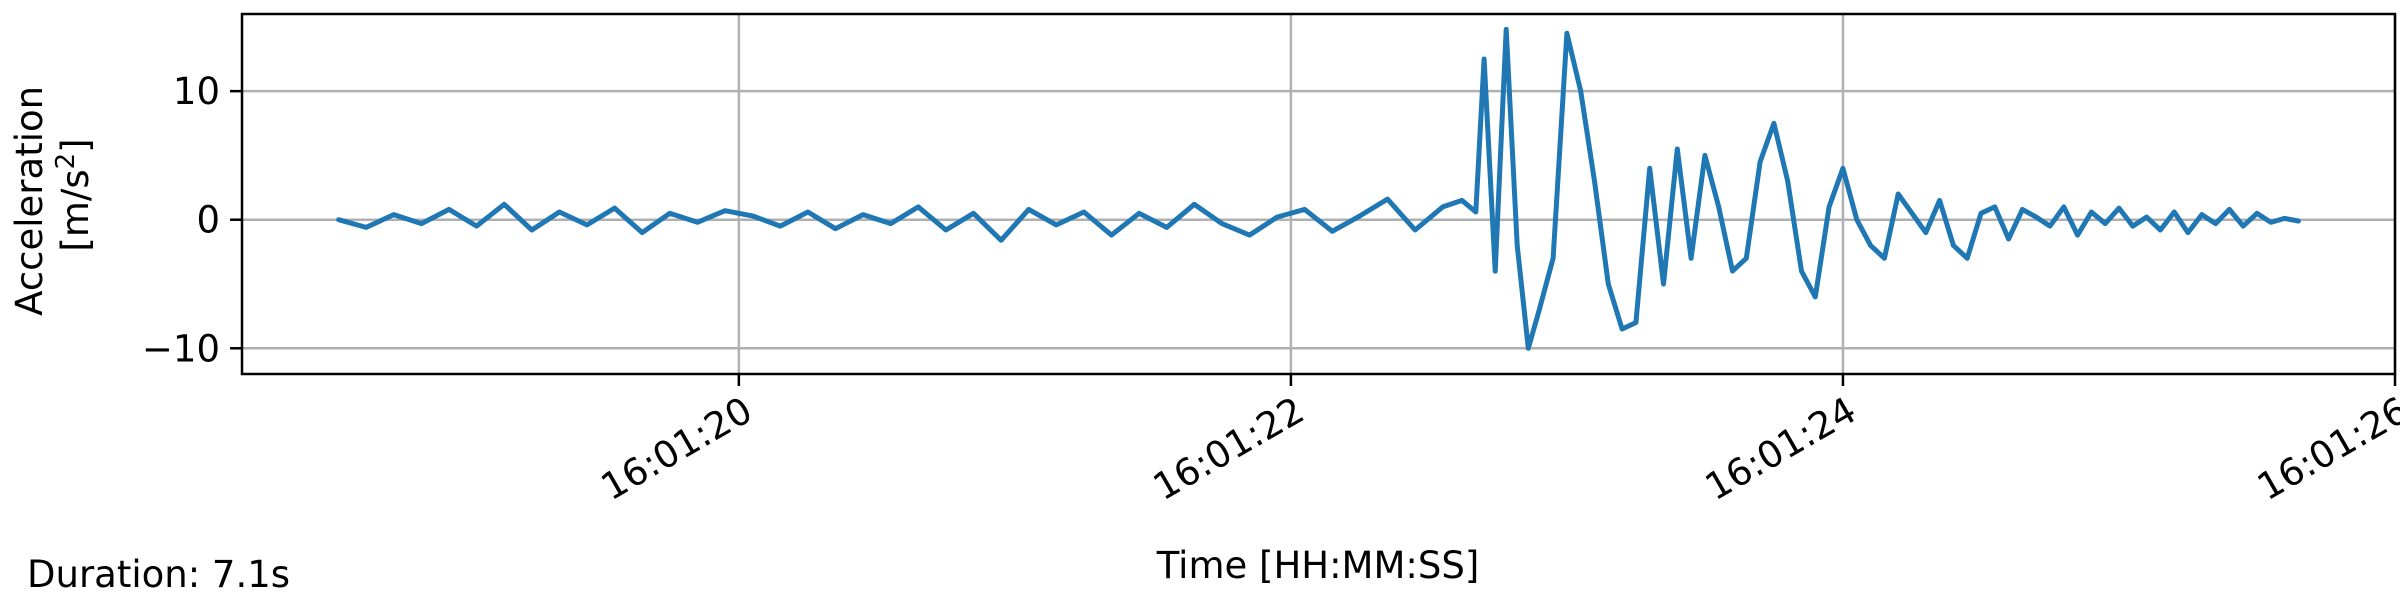  Describe the element at coordinates (75, 145) in the screenshot. I see `y-axis-label-unit-suffix: ]` at that location.